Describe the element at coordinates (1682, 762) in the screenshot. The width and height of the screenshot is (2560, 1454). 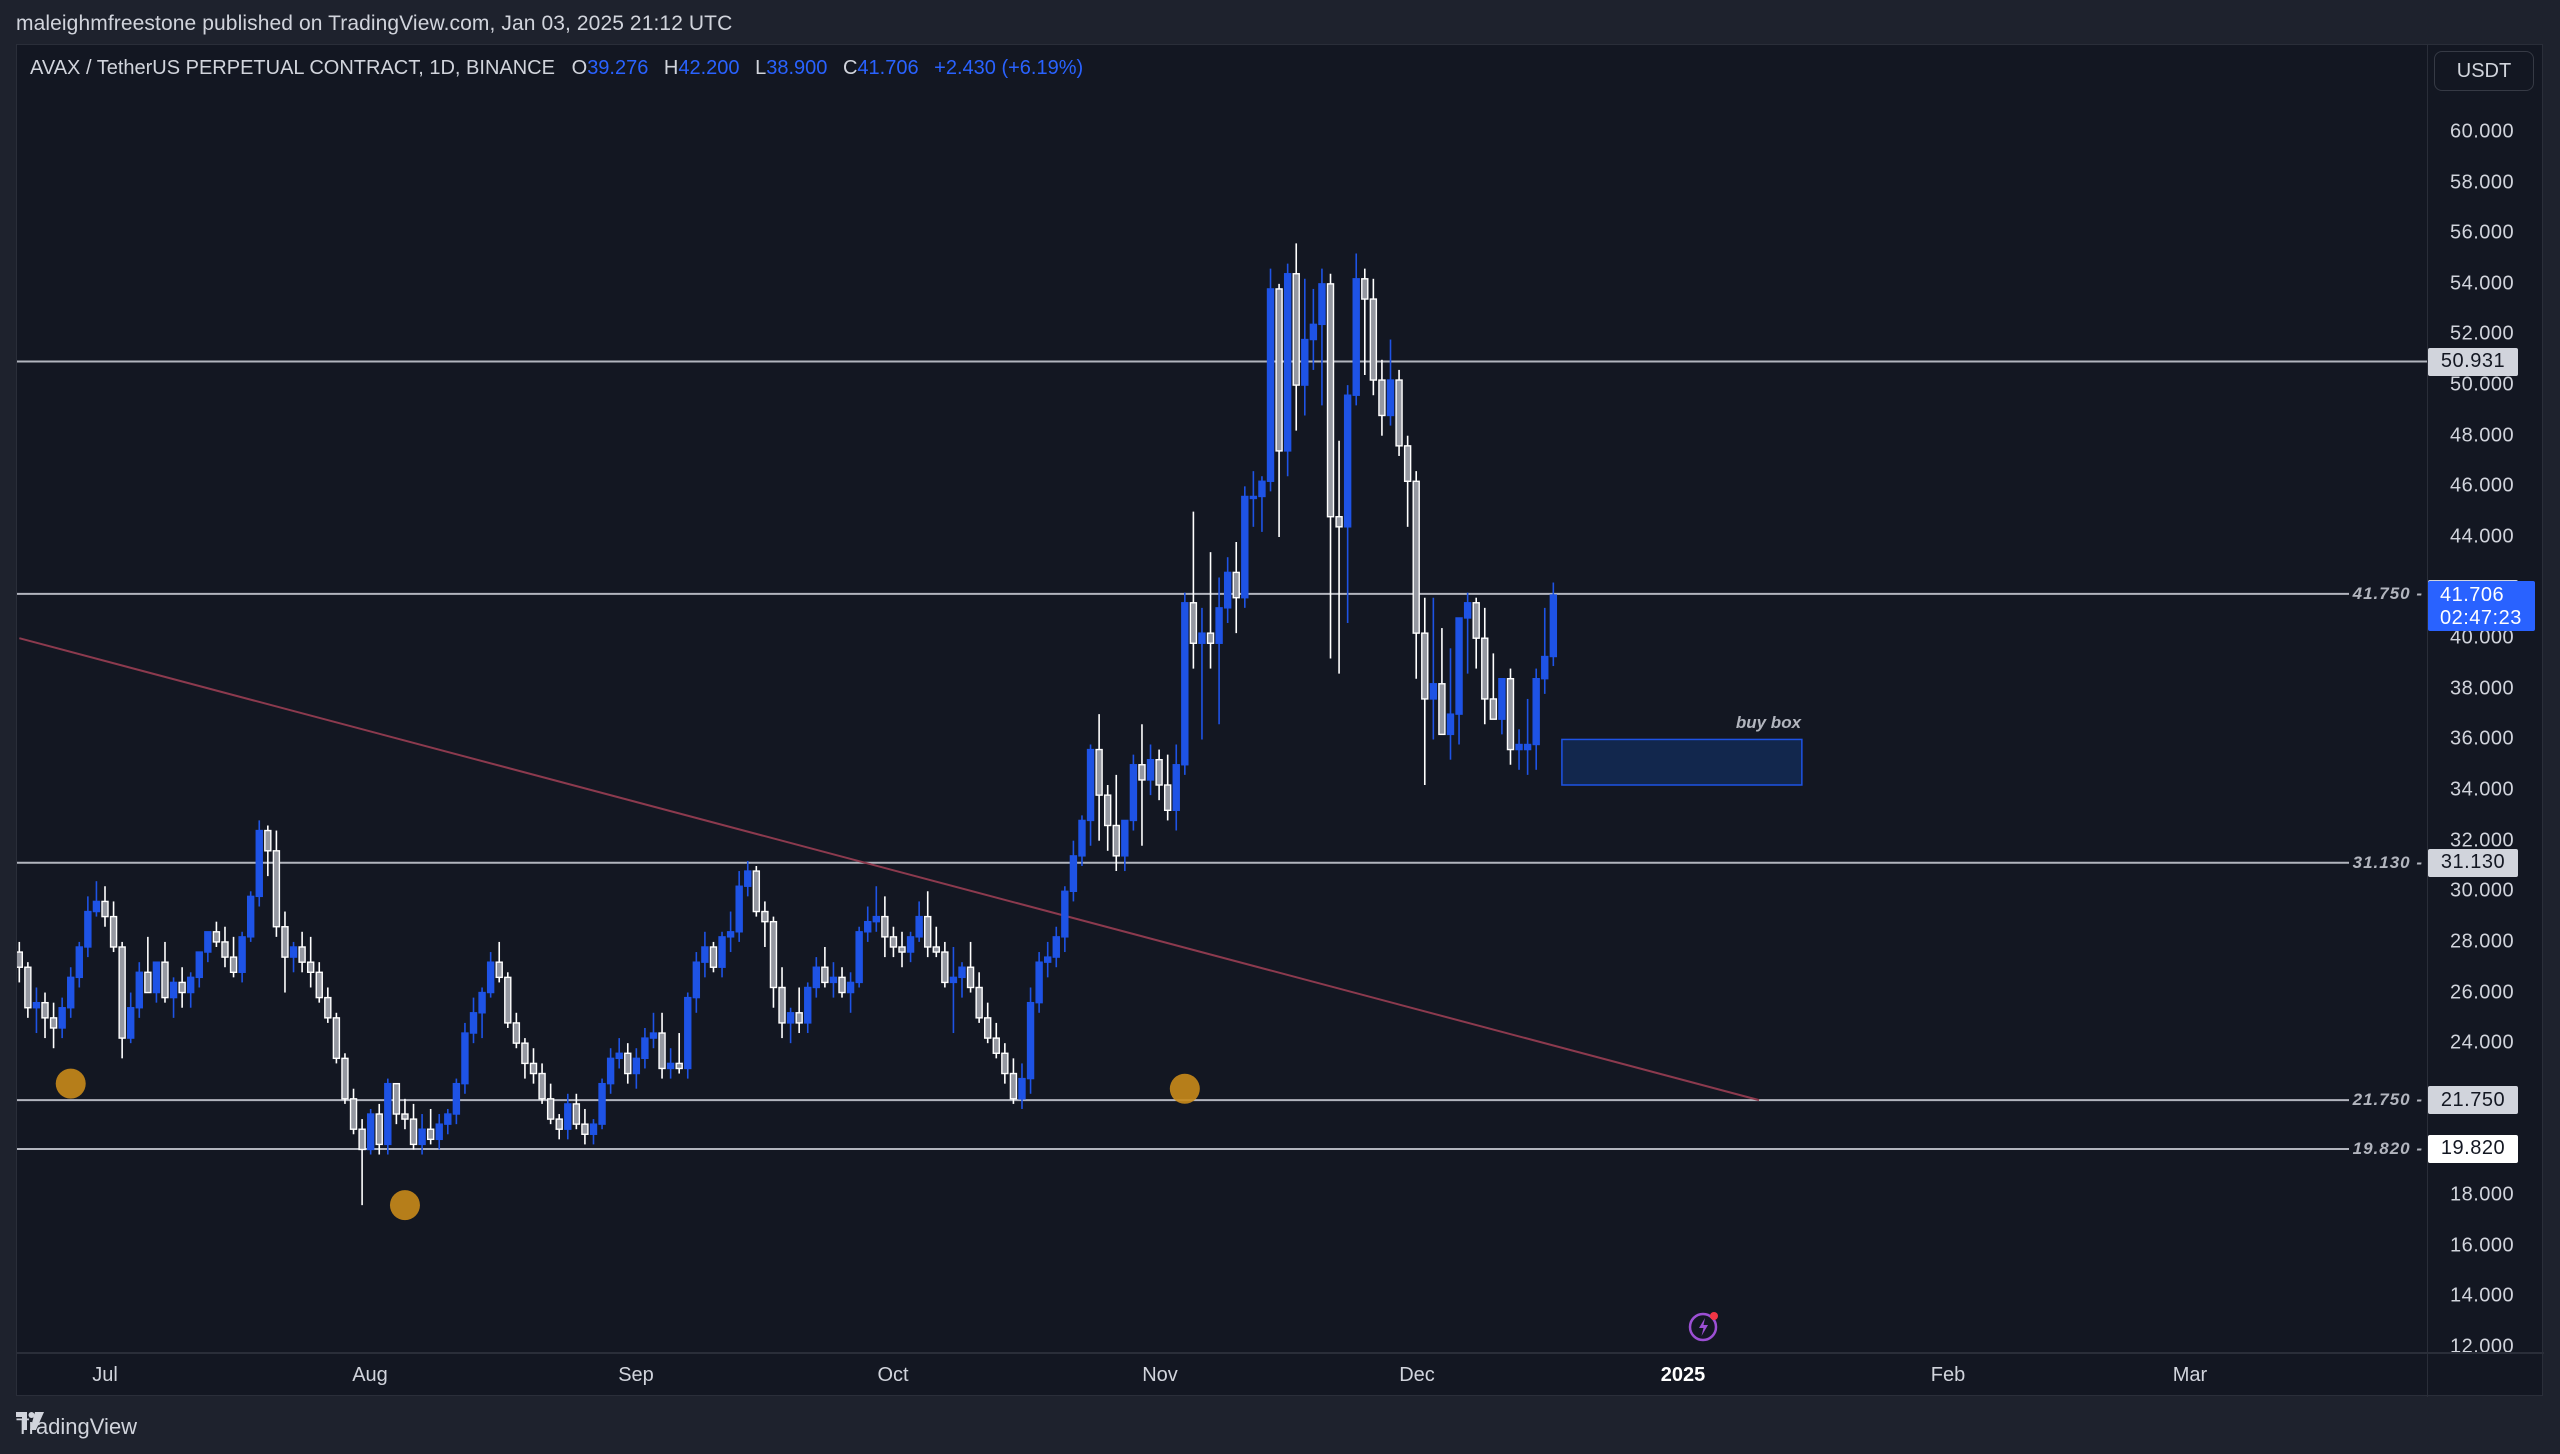
I see `buy-box-rect` at that location.